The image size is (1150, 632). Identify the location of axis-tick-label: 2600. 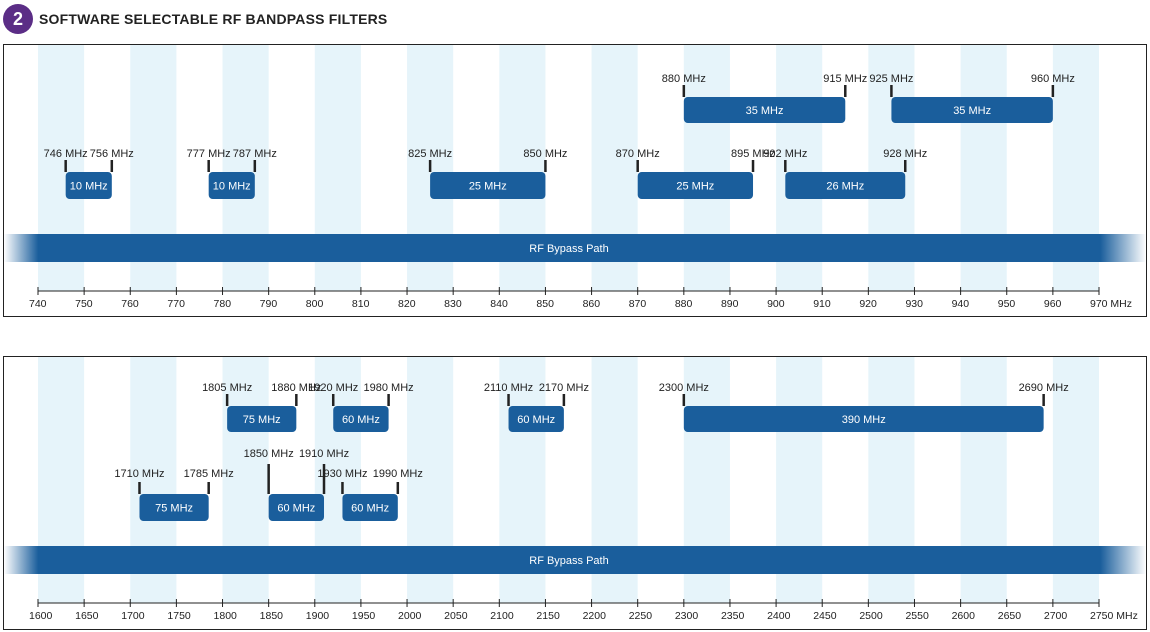
(964, 616).